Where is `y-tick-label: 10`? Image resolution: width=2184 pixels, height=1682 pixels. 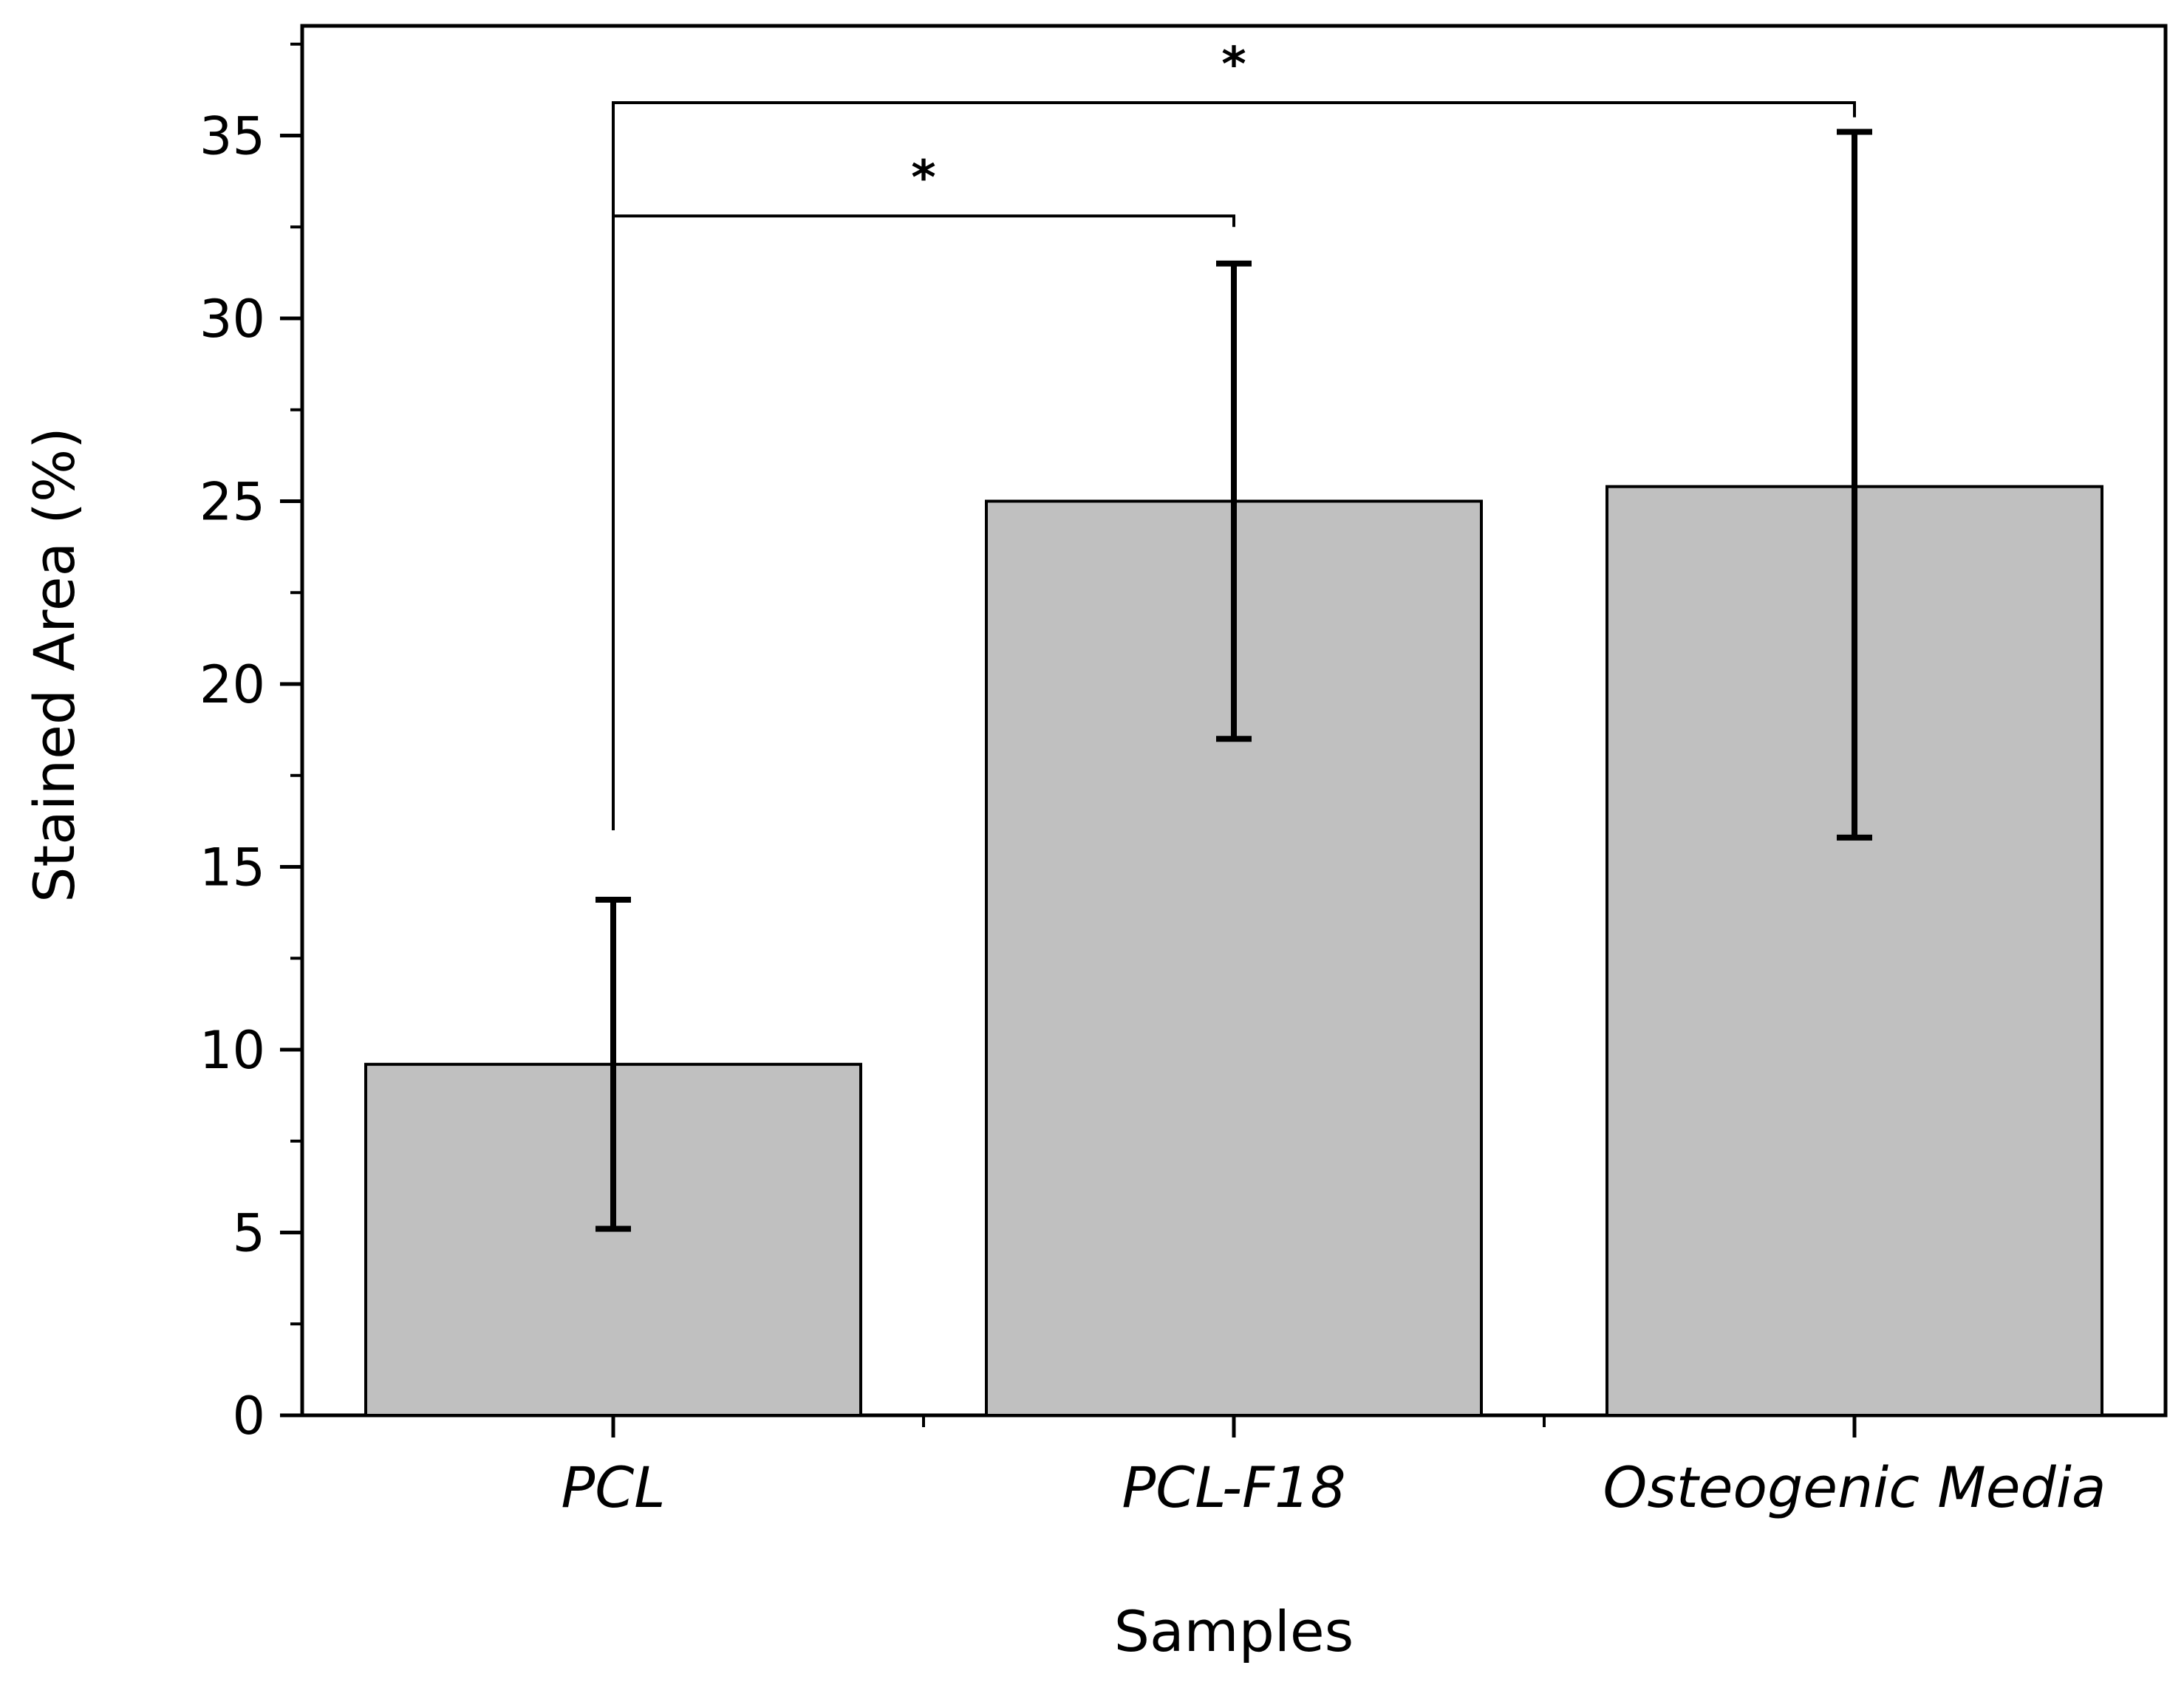
y-tick-label: 10 is located at coordinates (232, 1051).